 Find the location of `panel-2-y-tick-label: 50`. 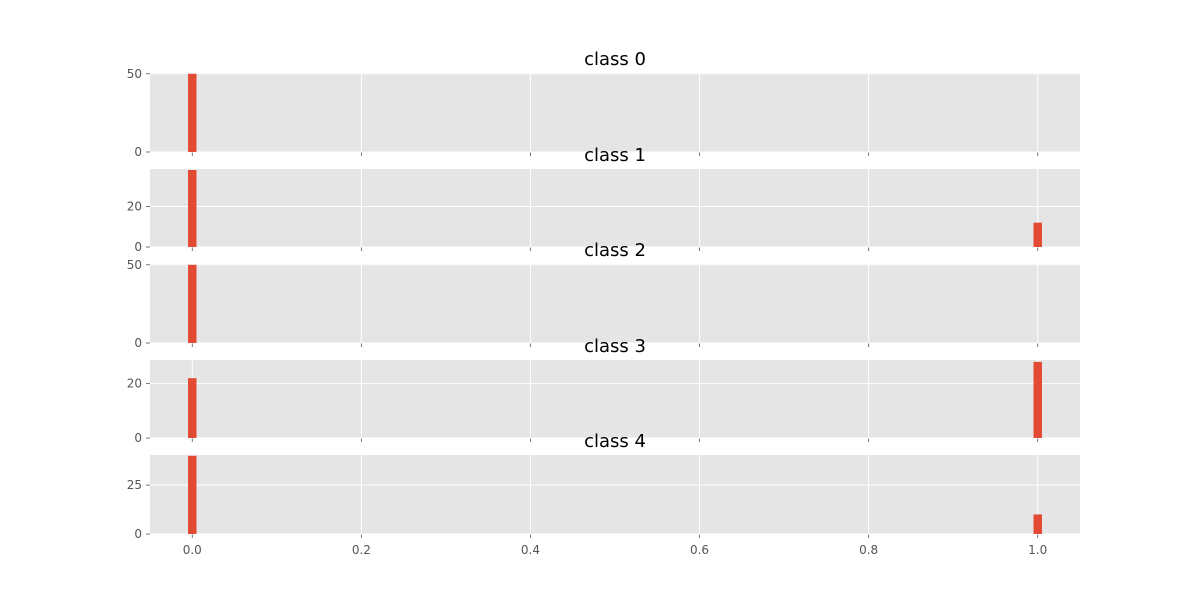

panel-2-y-tick-label: 50 is located at coordinates (134, 265).